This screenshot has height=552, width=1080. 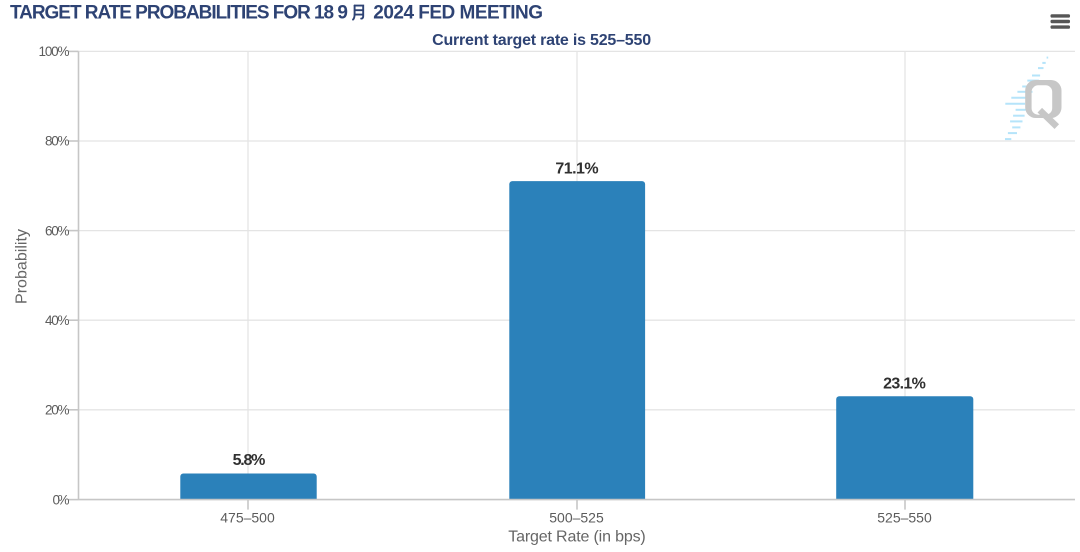 What do you see at coordinates (57, 410) in the screenshot?
I see `svg-text: 20%` at bounding box center [57, 410].